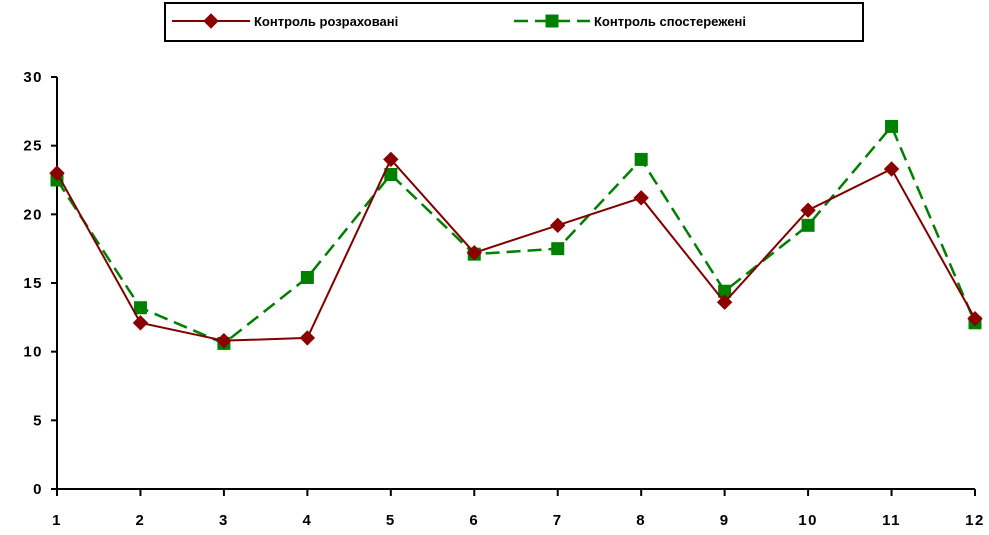 Image resolution: width=989 pixels, height=535 pixels. Describe the element at coordinates (224, 520) in the screenshot. I see `x-tick-label: 3` at that location.